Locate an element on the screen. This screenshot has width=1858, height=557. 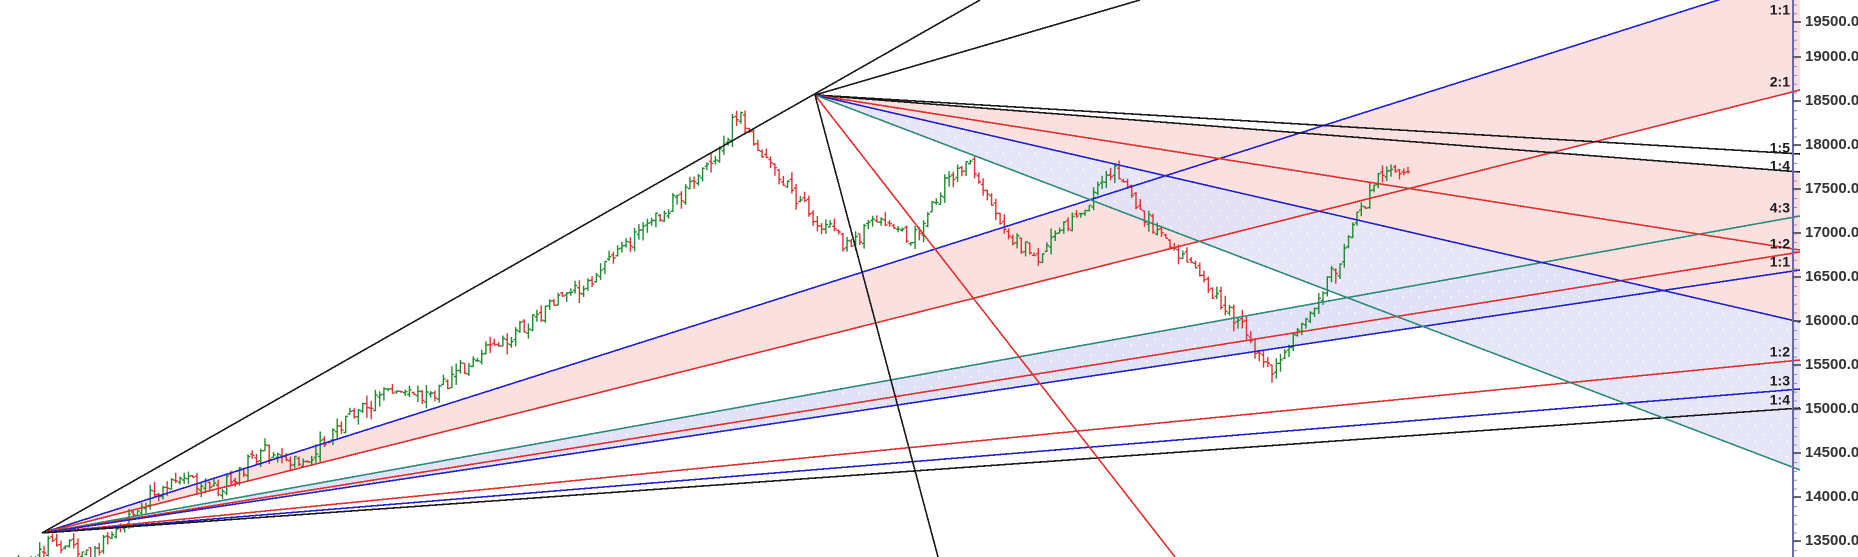
price-tick-label: 16500.00 is located at coordinates (1831, 276).